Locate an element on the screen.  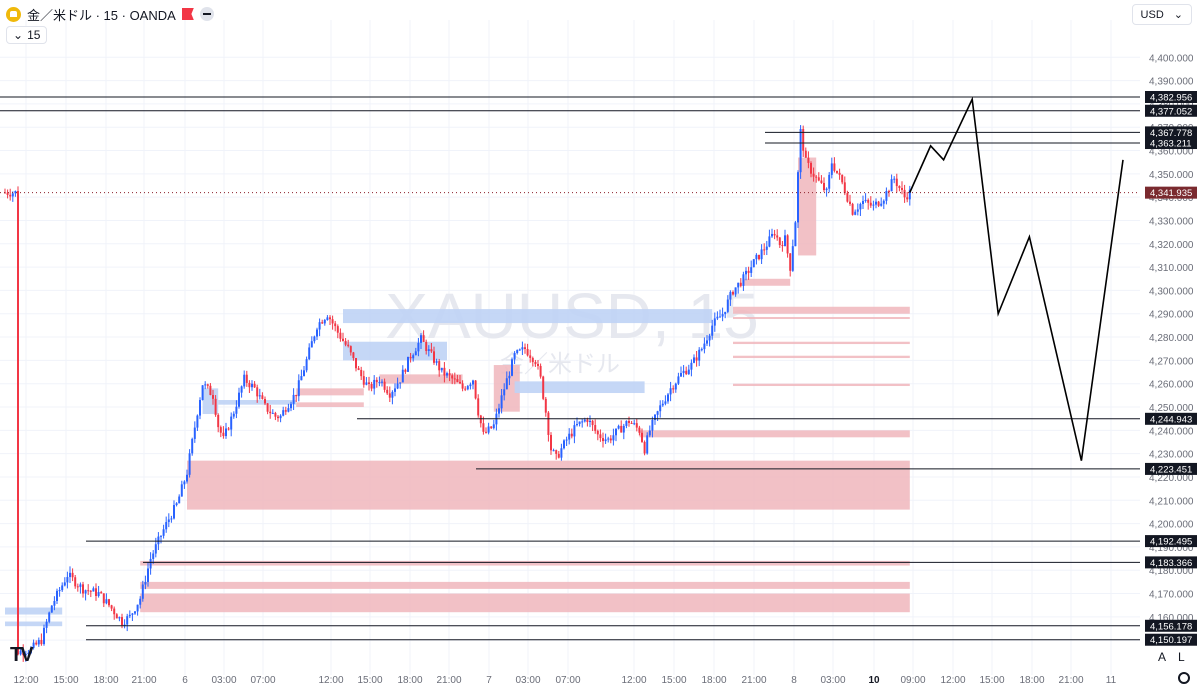
settings-icon is located at coordinates (1184, 678).